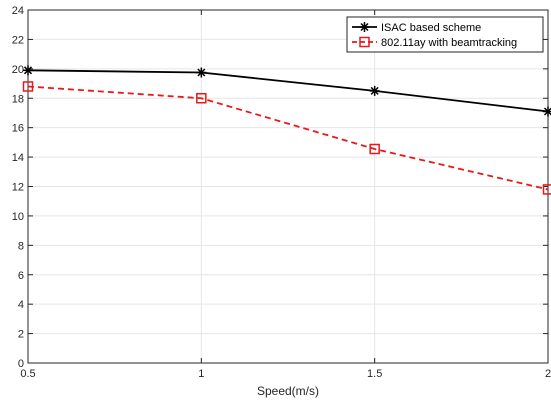  What do you see at coordinates (548, 374) in the screenshot?
I see `x-tick-label: 2` at bounding box center [548, 374].